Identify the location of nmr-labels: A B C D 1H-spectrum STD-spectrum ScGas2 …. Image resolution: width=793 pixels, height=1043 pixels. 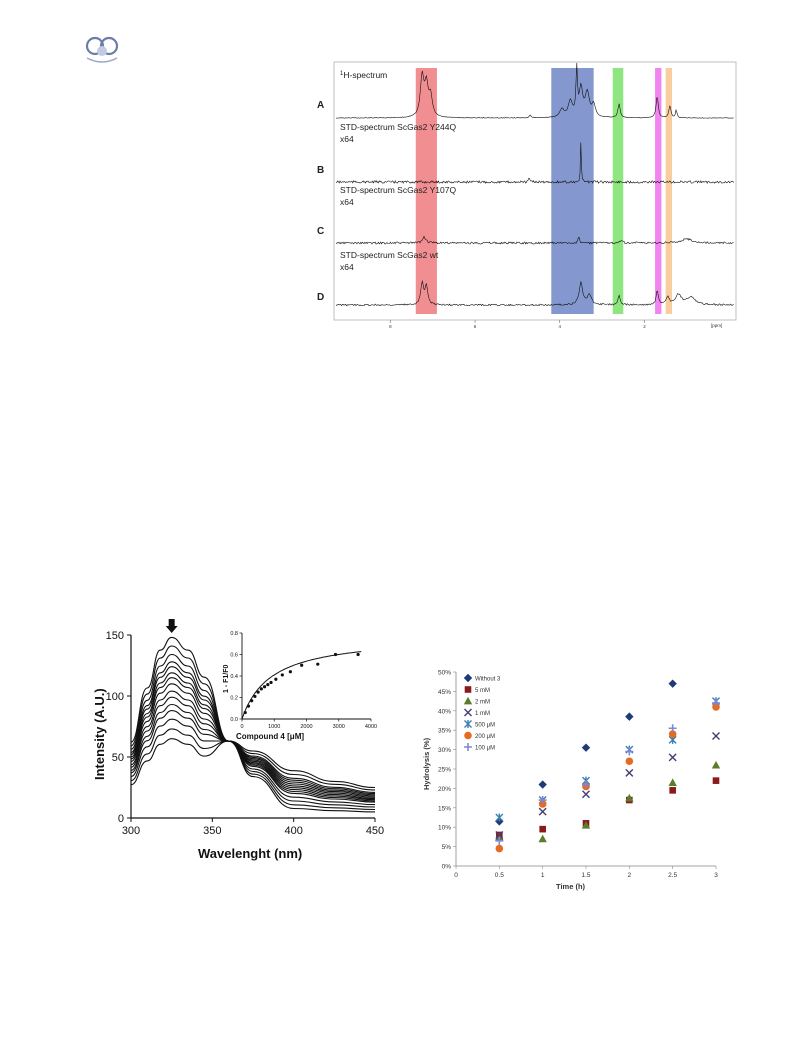
(386, 186).